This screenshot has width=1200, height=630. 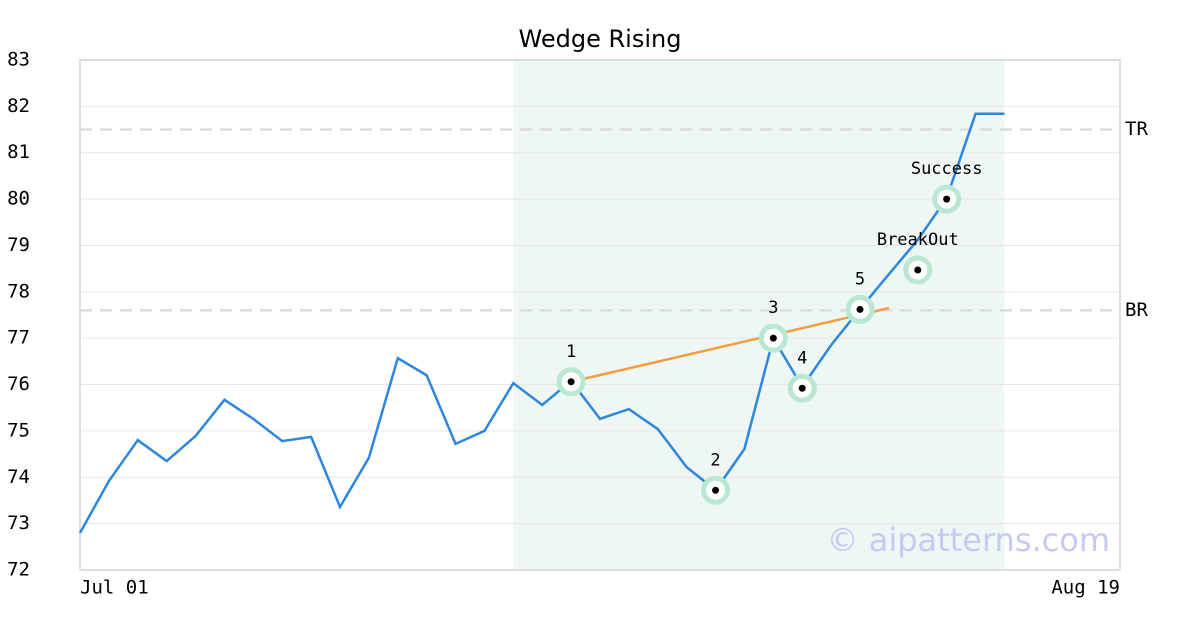 What do you see at coordinates (18, 106) in the screenshot?
I see `y-tick-label: 82` at bounding box center [18, 106].